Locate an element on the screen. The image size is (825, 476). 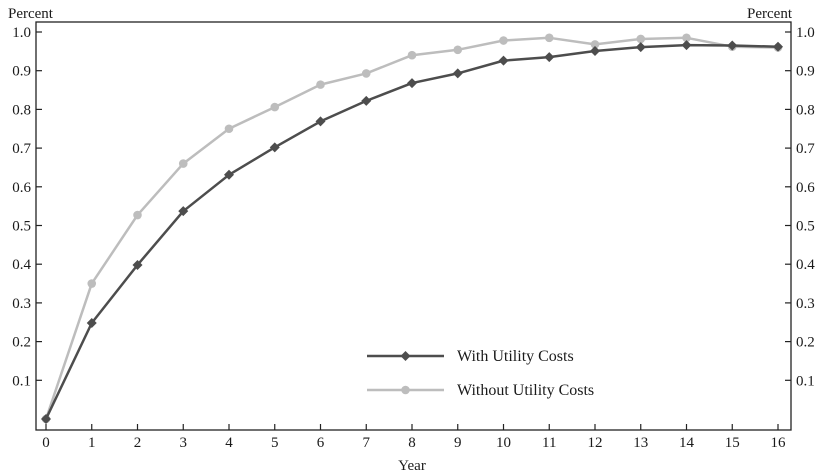
y-tick-label-right: 0.1 is located at coordinates (805, 381).